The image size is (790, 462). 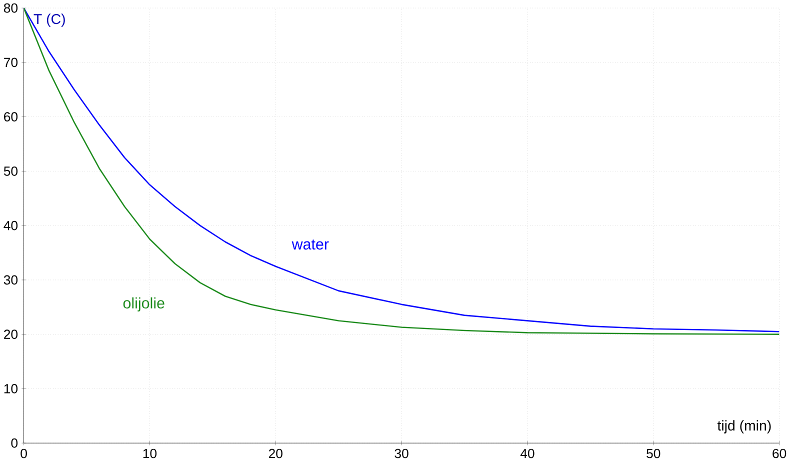 What do you see at coordinates (401, 453) in the screenshot?
I see `x-tick-label: 30` at bounding box center [401, 453].